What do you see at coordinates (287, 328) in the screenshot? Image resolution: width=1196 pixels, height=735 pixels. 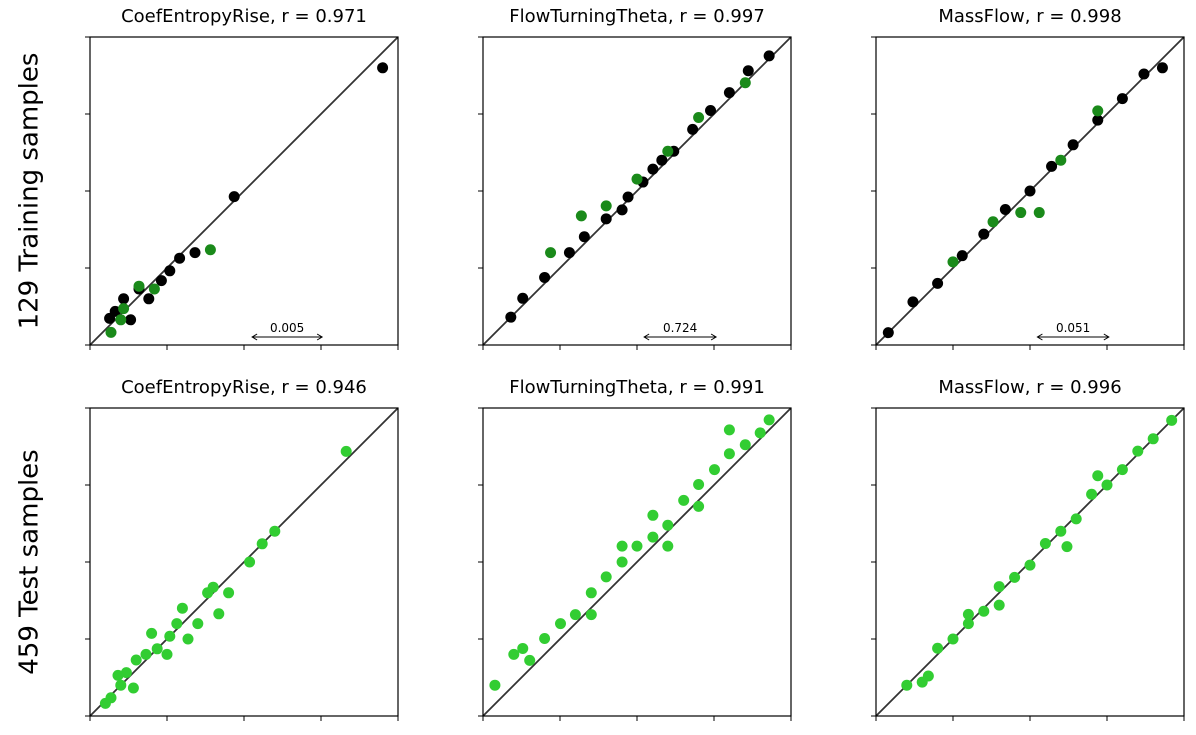 I see `scale-bar-label: 0.005` at bounding box center [287, 328].